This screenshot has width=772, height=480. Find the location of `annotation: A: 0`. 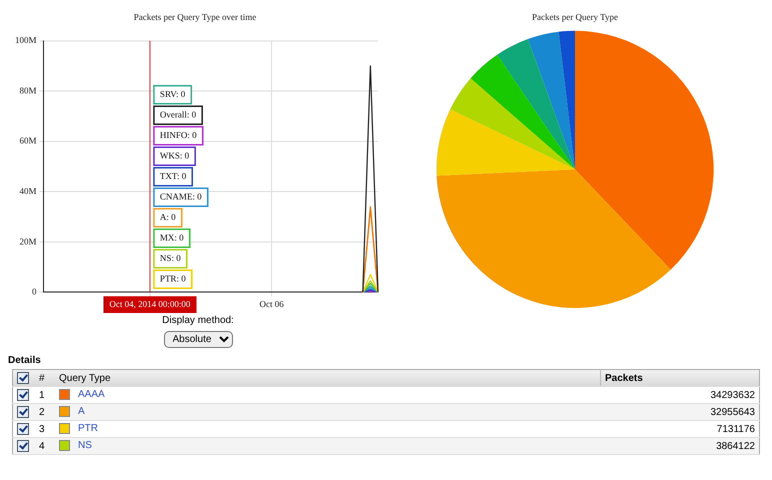

annotation: A: 0 is located at coordinates (168, 217).